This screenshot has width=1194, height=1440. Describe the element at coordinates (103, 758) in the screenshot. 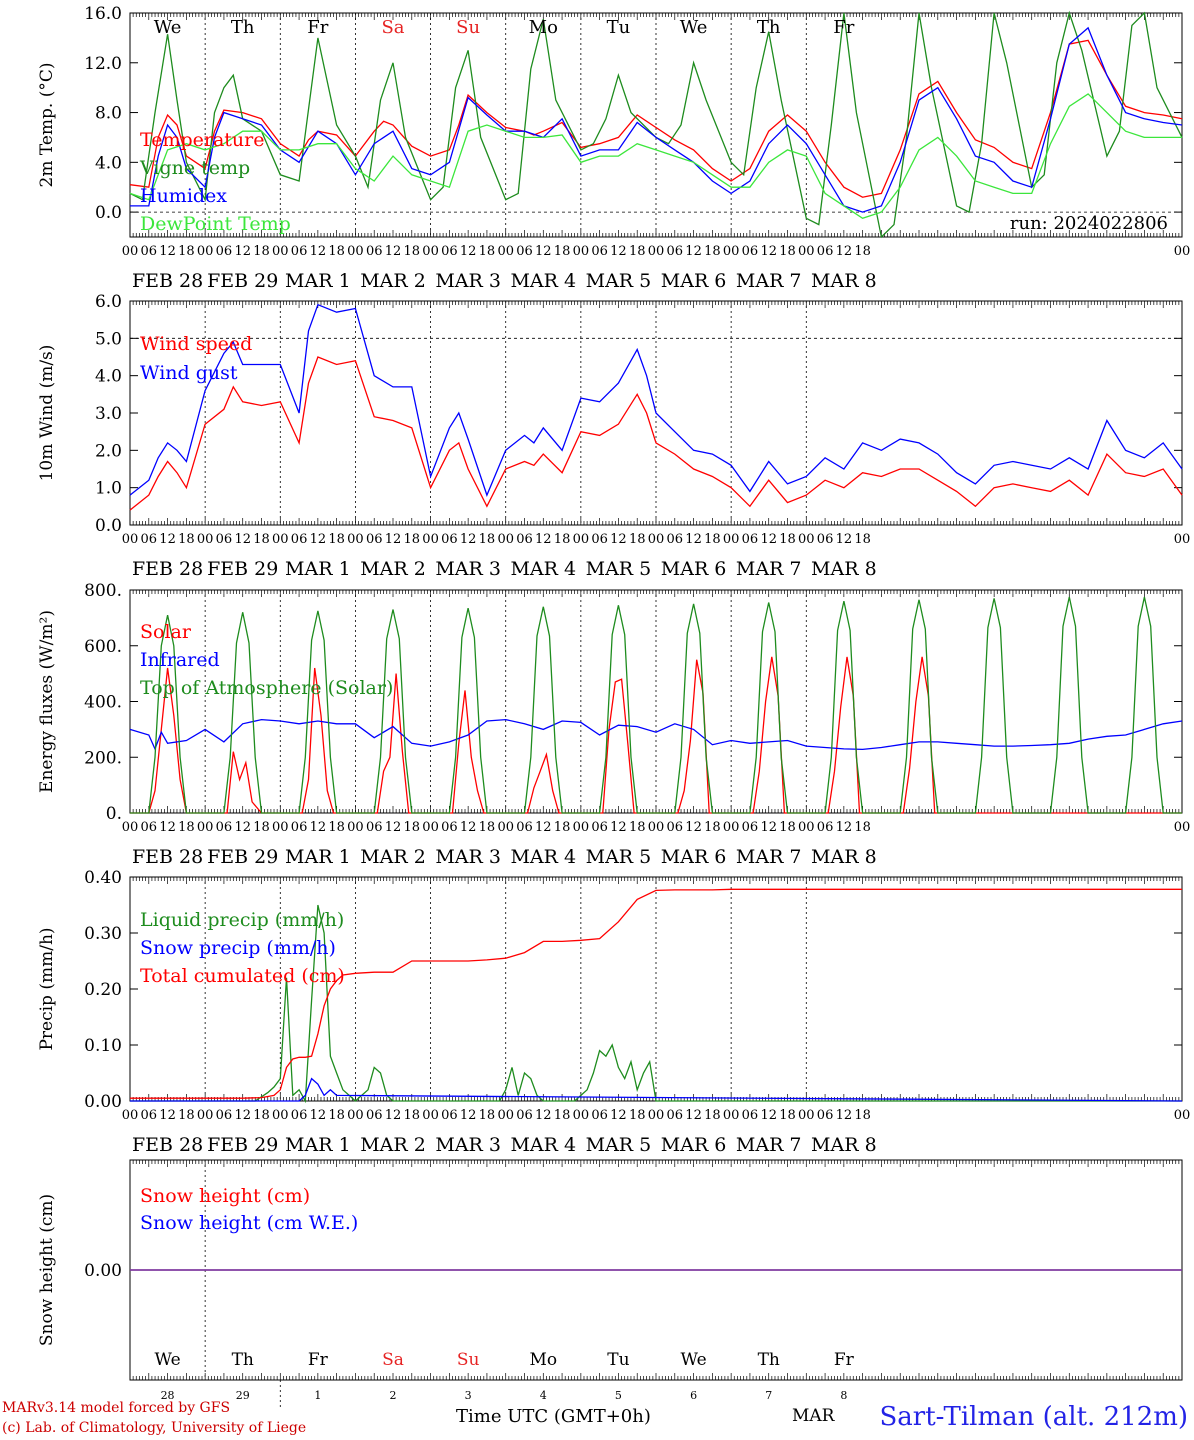

I see `y-tick-label: 200.` at that location.